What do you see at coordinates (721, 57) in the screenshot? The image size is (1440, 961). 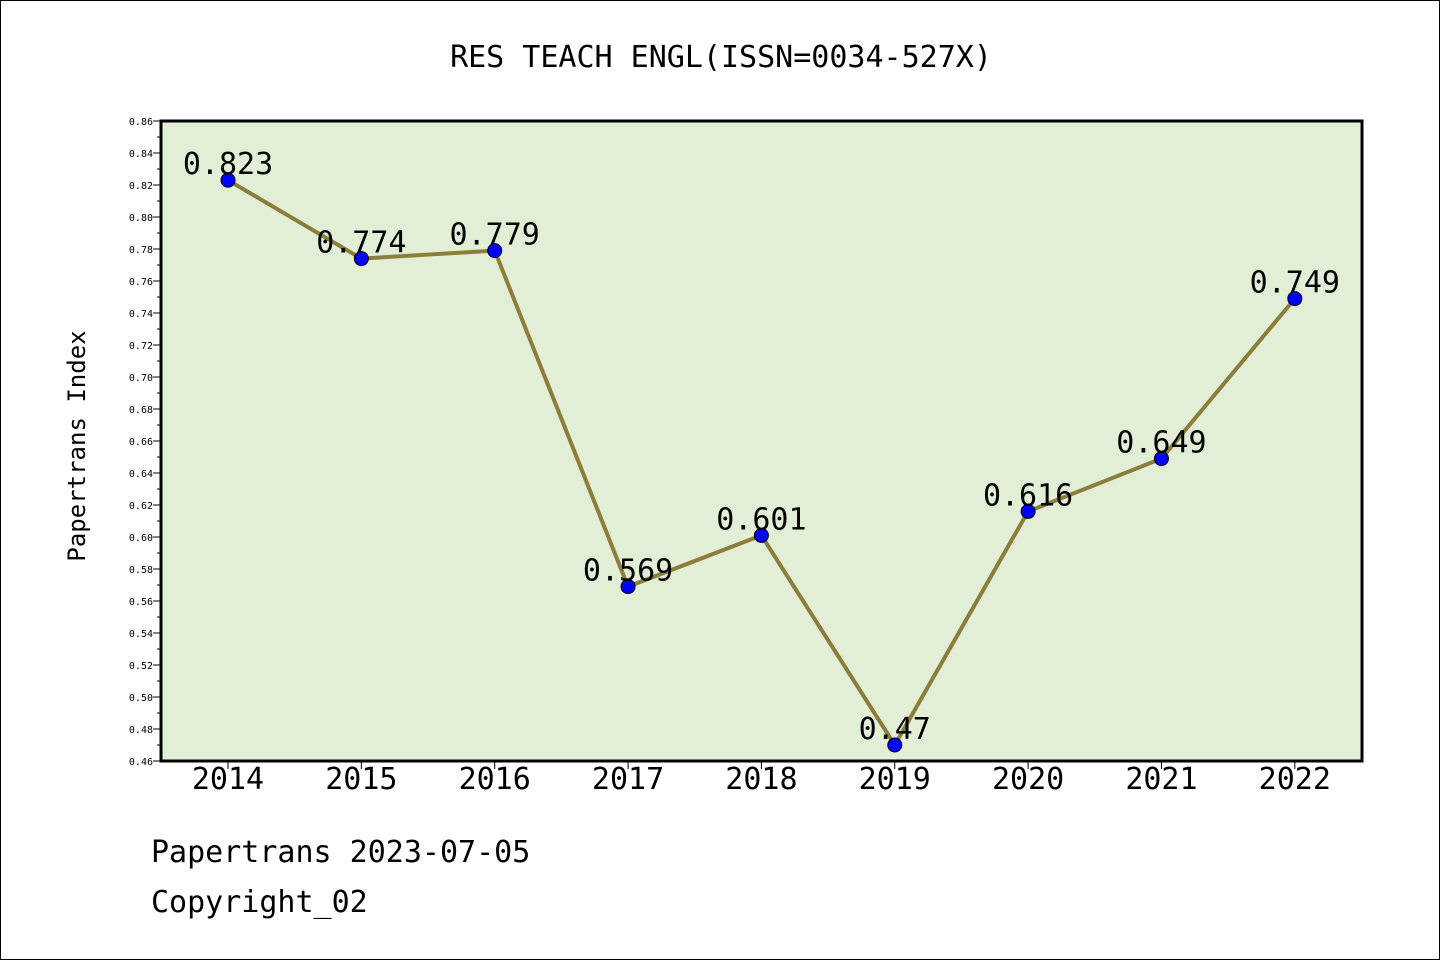 I see `chart-title: RES TEACH ENGL(ISSN=0034-527X)` at bounding box center [721, 57].